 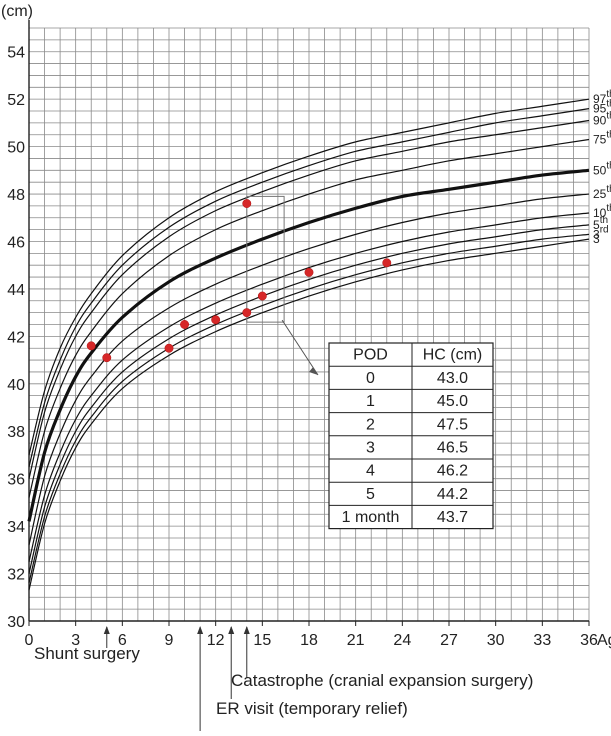 I want to click on y-tick-label: 40, so click(x=16, y=385).